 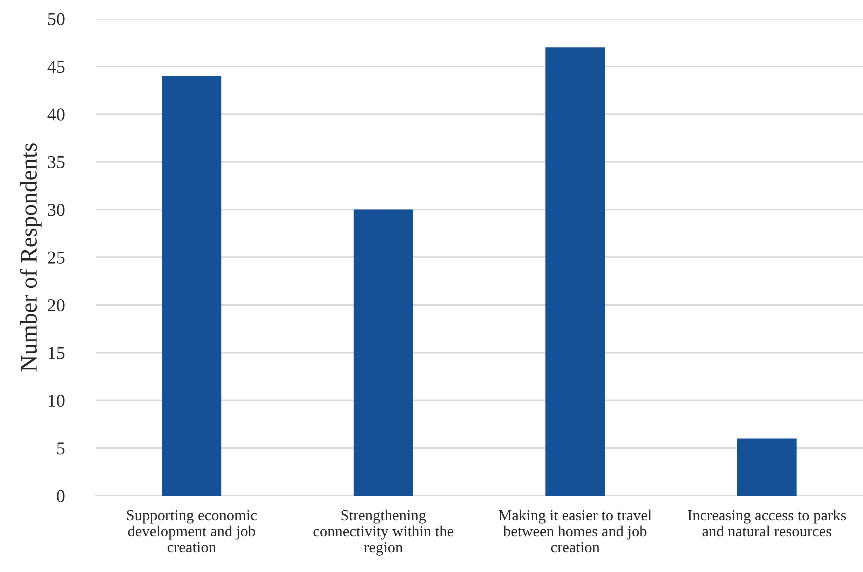 What do you see at coordinates (56, 19) in the screenshot?
I see `y-tick-label: 50` at bounding box center [56, 19].